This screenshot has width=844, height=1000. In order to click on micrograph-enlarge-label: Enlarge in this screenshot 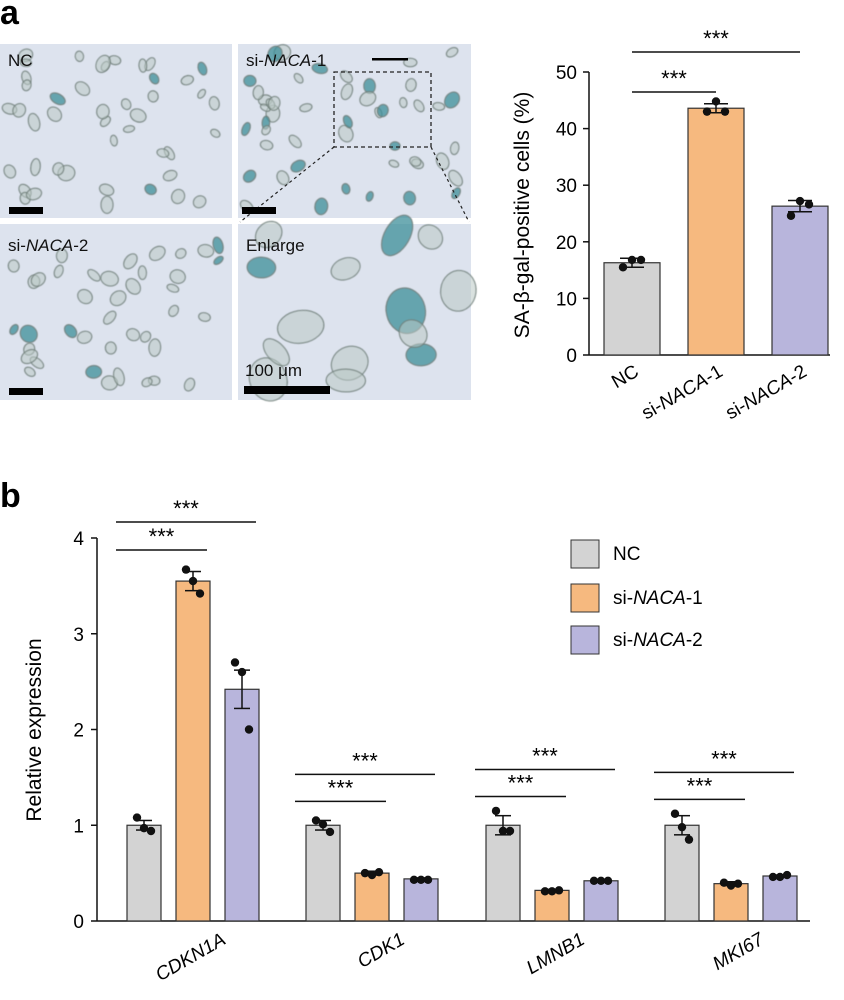, I will do `click(275, 245)`.